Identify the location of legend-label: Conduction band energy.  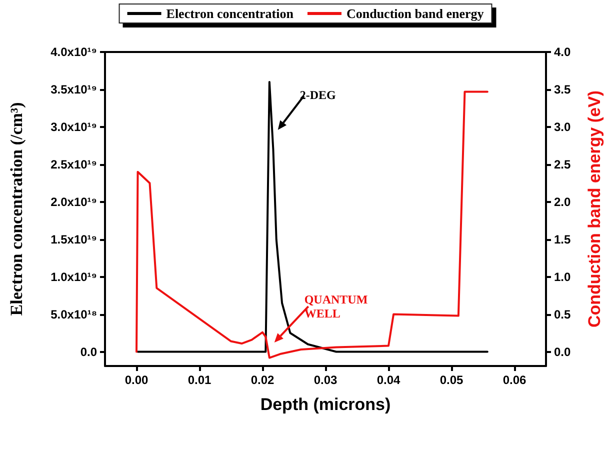
(415, 13).